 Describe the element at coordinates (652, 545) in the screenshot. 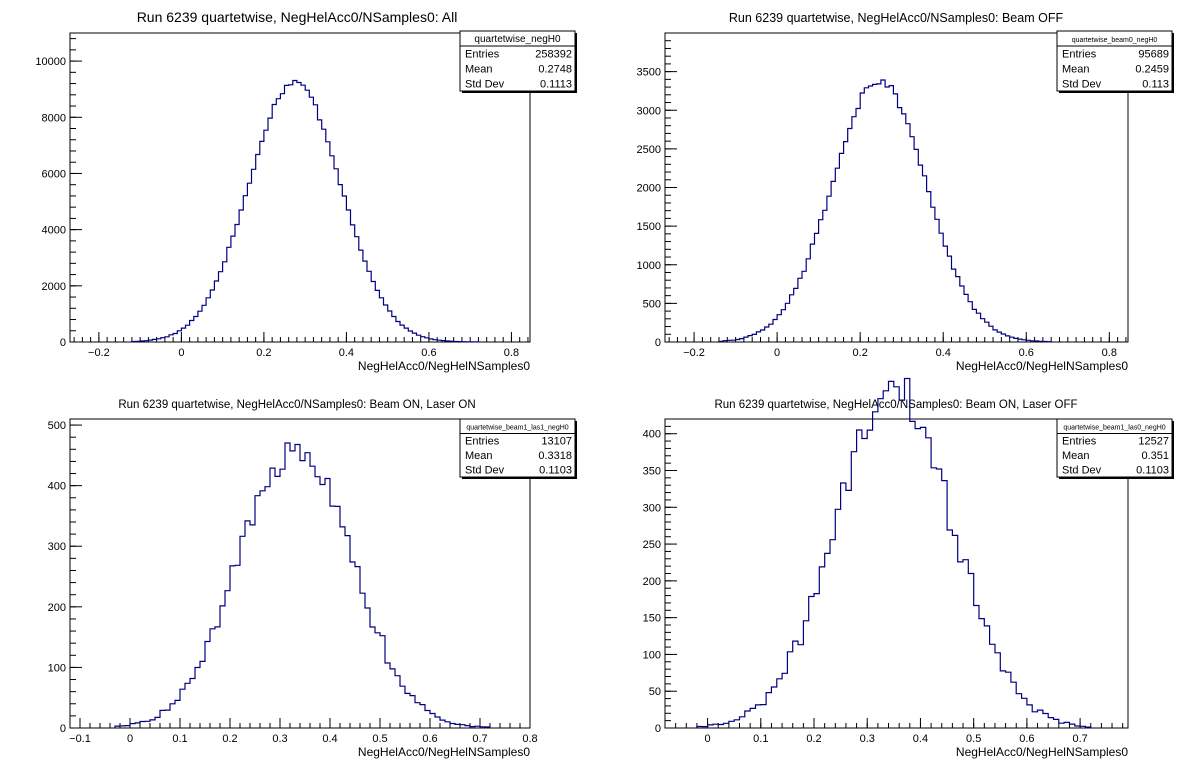

I see `y-tick-label: 250` at that location.